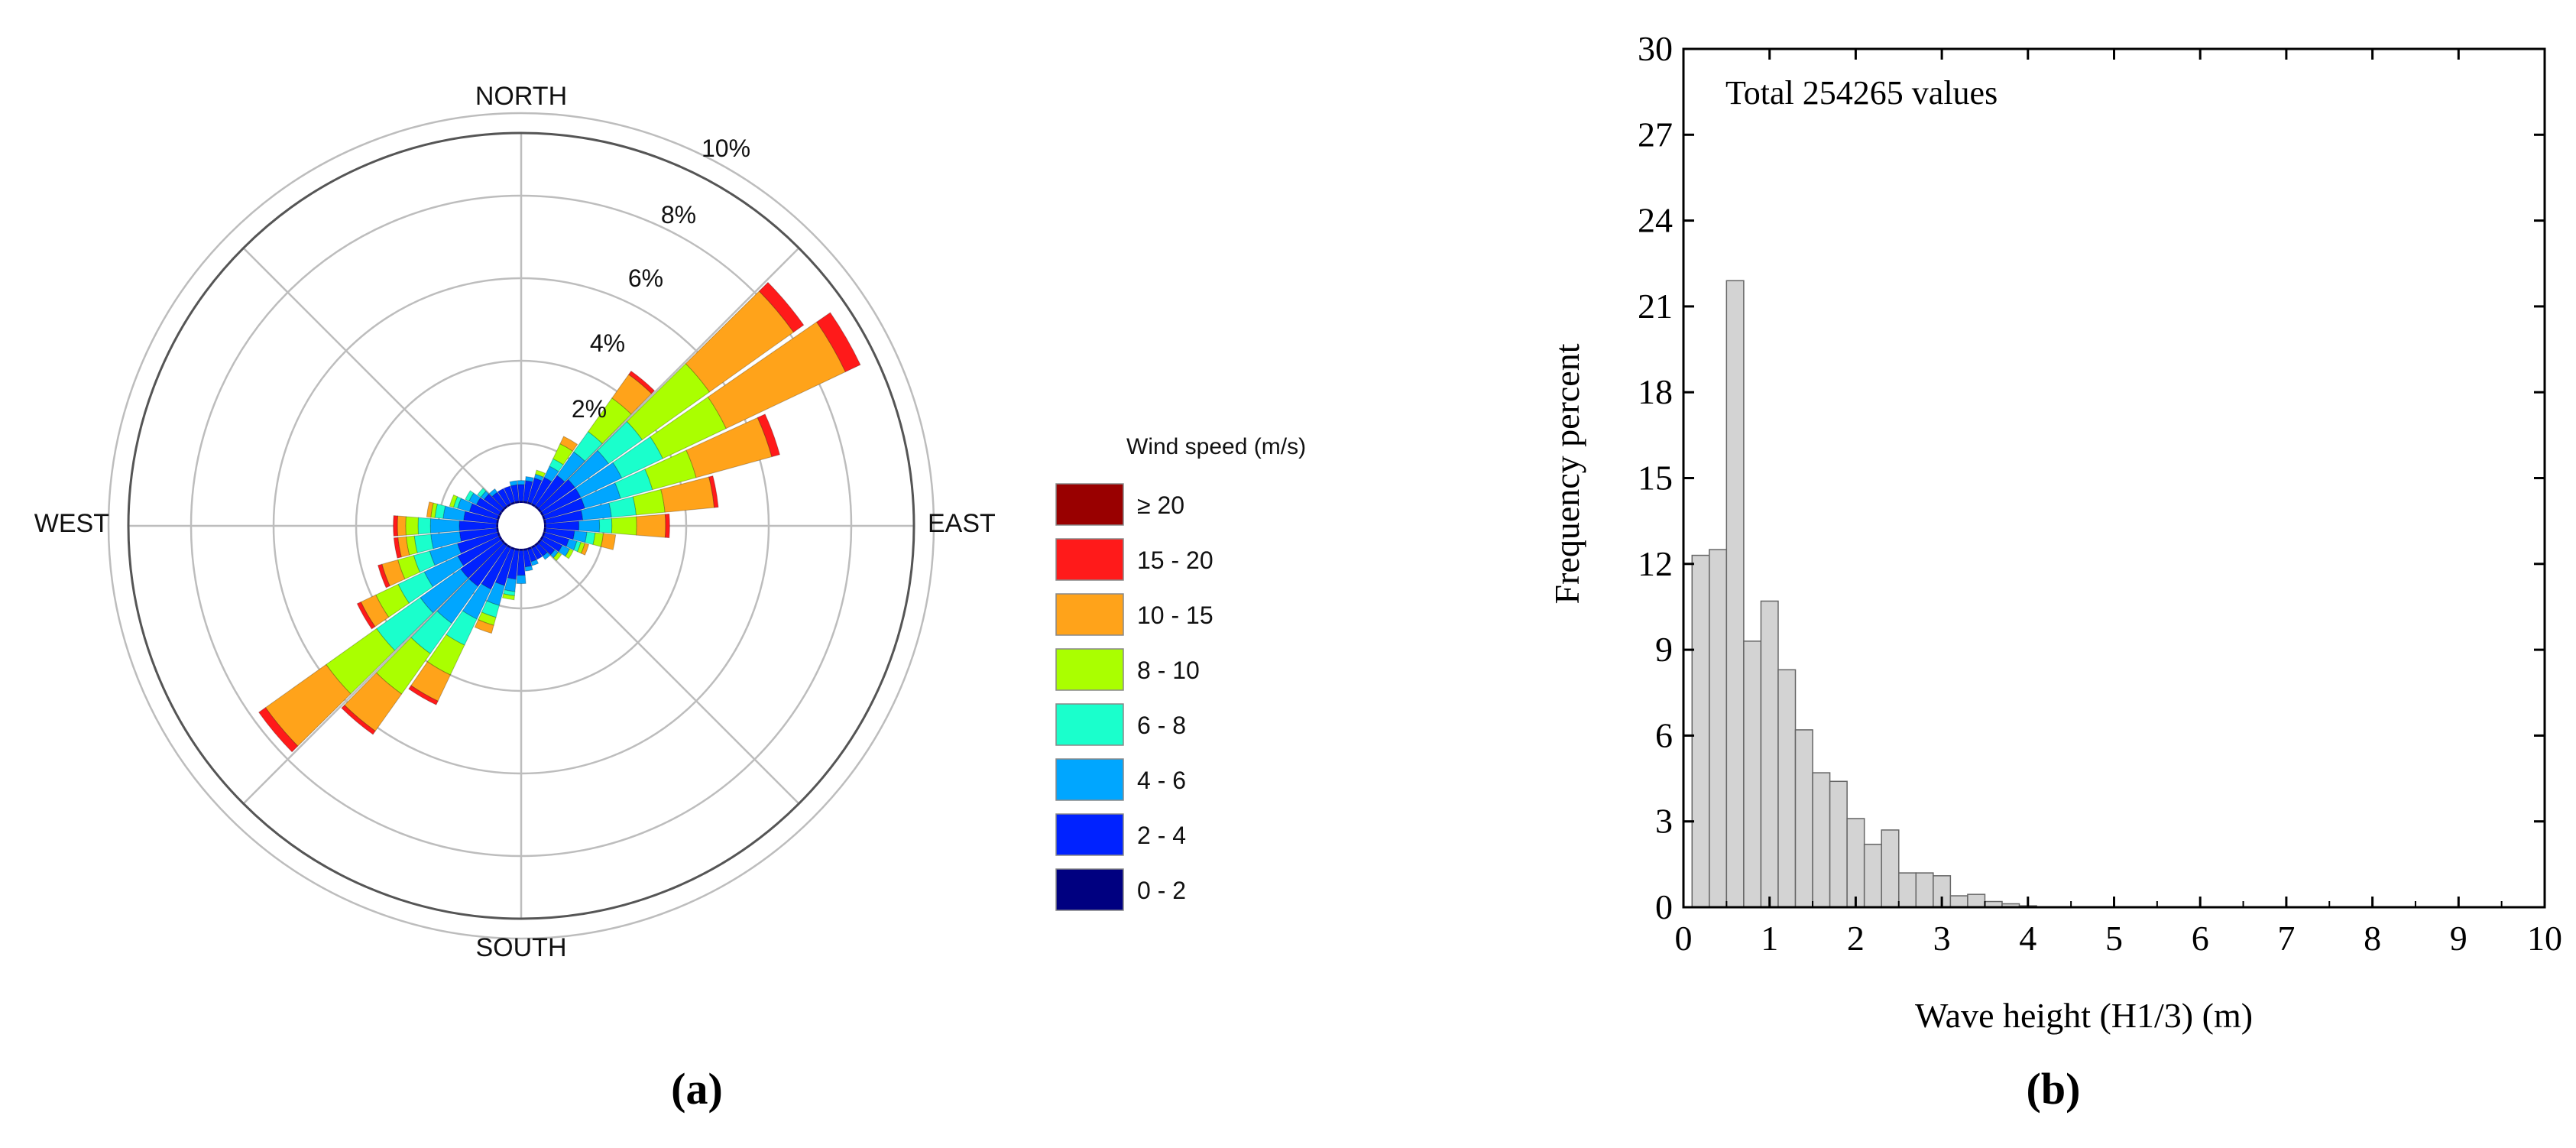  What do you see at coordinates (1664, 734) in the screenshot?
I see `y-tick-label: 6` at bounding box center [1664, 734].